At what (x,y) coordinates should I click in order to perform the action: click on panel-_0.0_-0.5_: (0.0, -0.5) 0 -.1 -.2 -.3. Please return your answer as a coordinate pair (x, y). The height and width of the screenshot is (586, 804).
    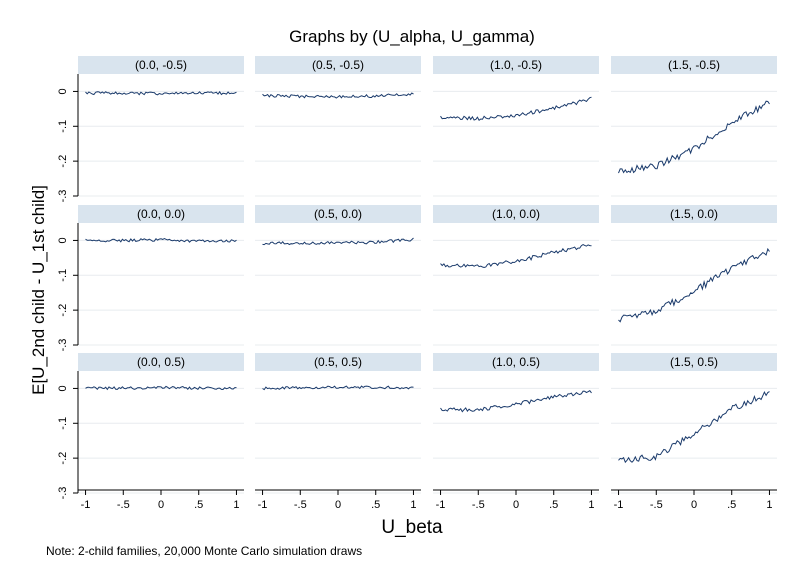
    Looking at the image, I should click on (150, 129).